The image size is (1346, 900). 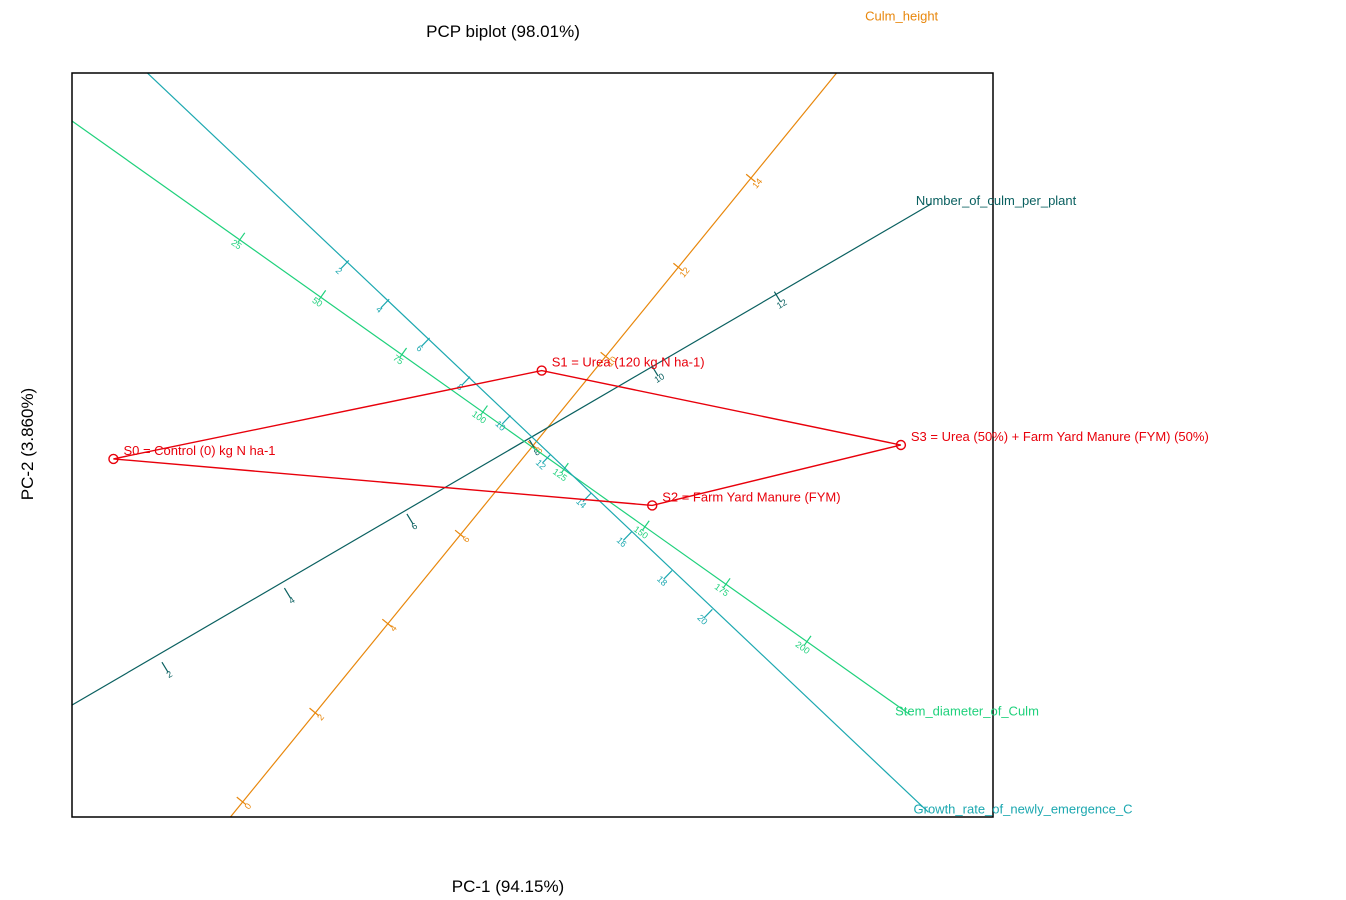 What do you see at coordinates (751, 496) in the screenshot?
I see `treatment-label-s2: S2 = Farm Yard Manure (FYM)` at bounding box center [751, 496].